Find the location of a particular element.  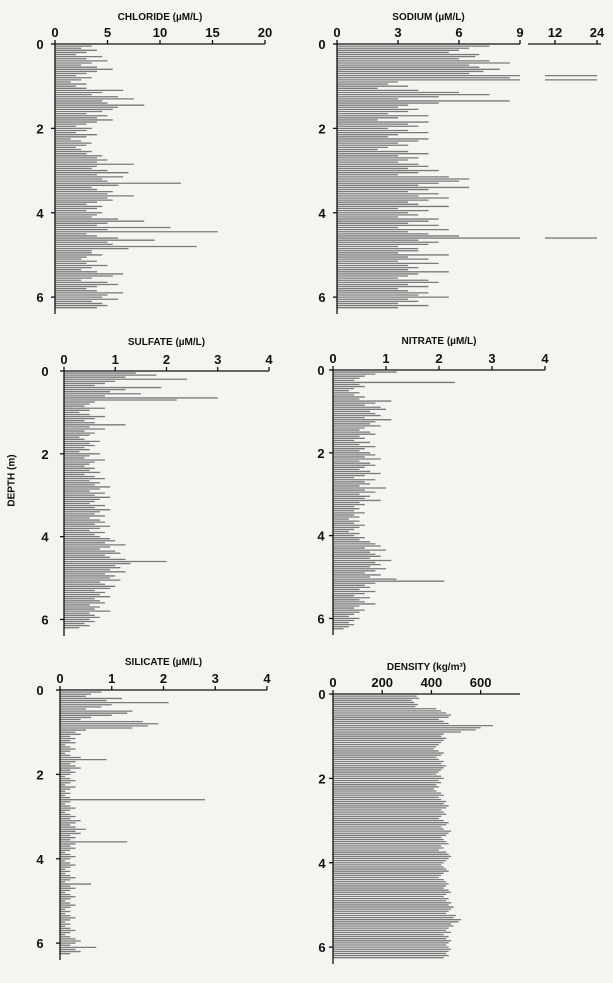

sodium-x-tick-label: 0 is located at coordinates (336, 32).